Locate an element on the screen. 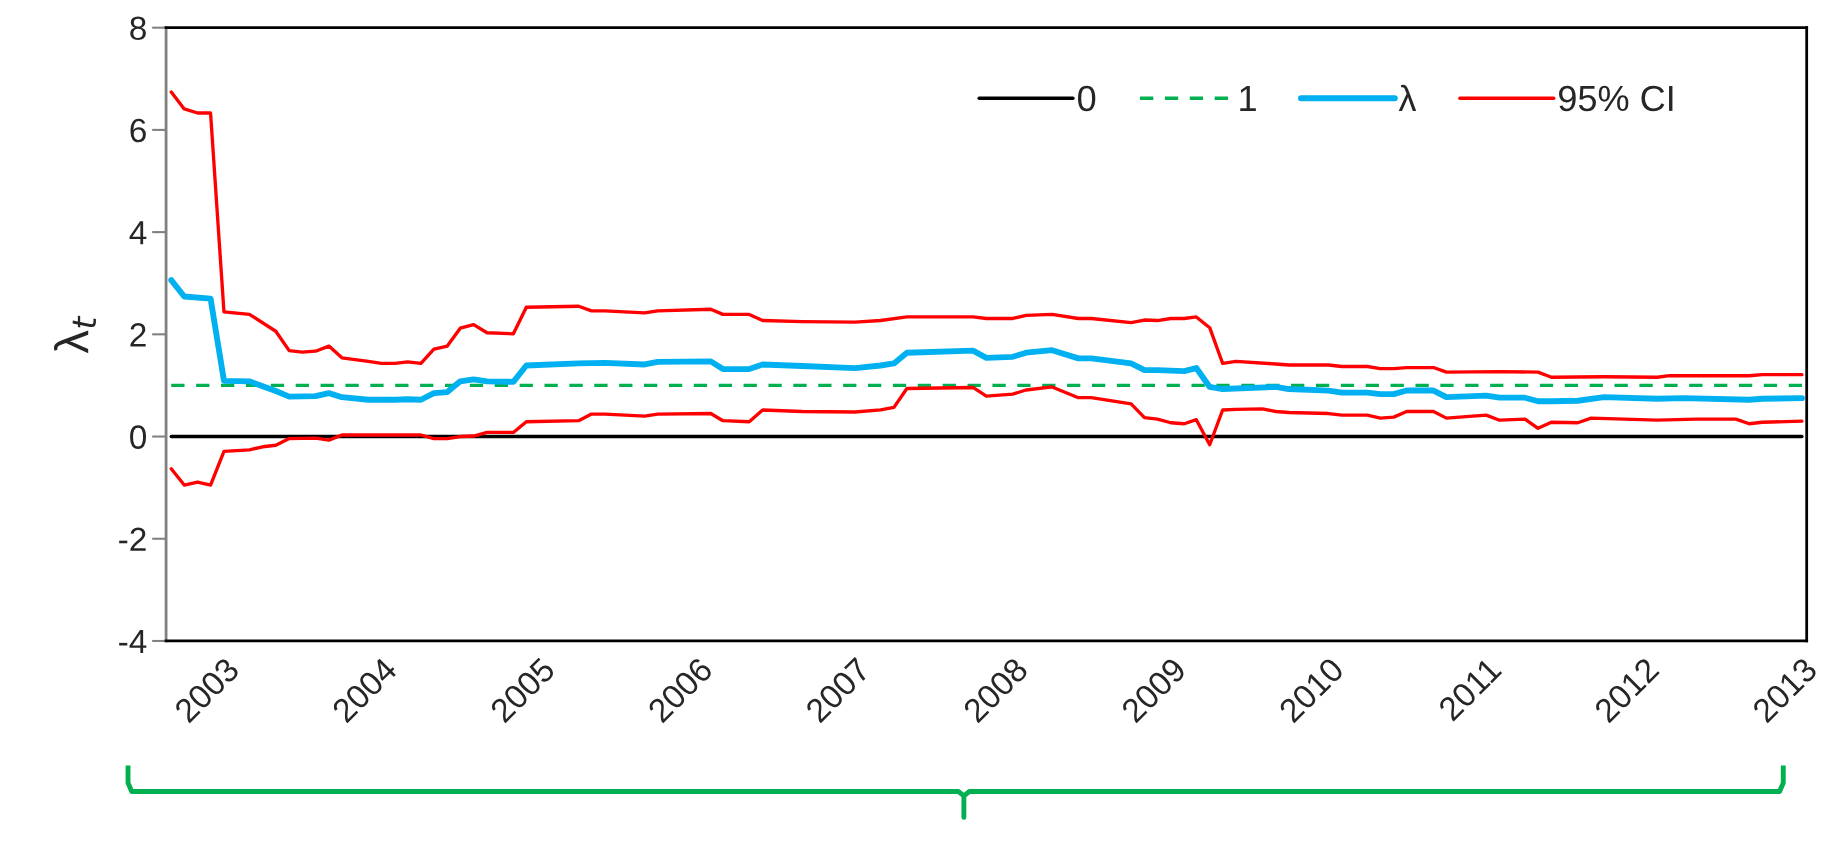 The image size is (1829, 865). y-tick-label: -4 is located at coordinates (133, 642).